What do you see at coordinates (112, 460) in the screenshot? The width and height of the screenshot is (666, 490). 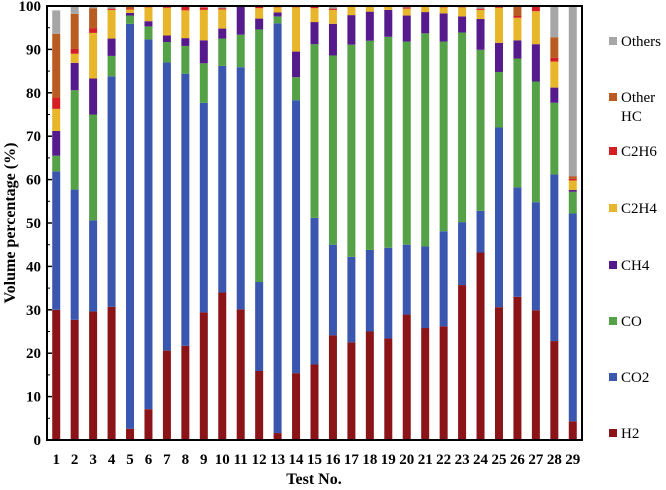 I see `x-tick-label: 4` at bounding box center [112, 460].